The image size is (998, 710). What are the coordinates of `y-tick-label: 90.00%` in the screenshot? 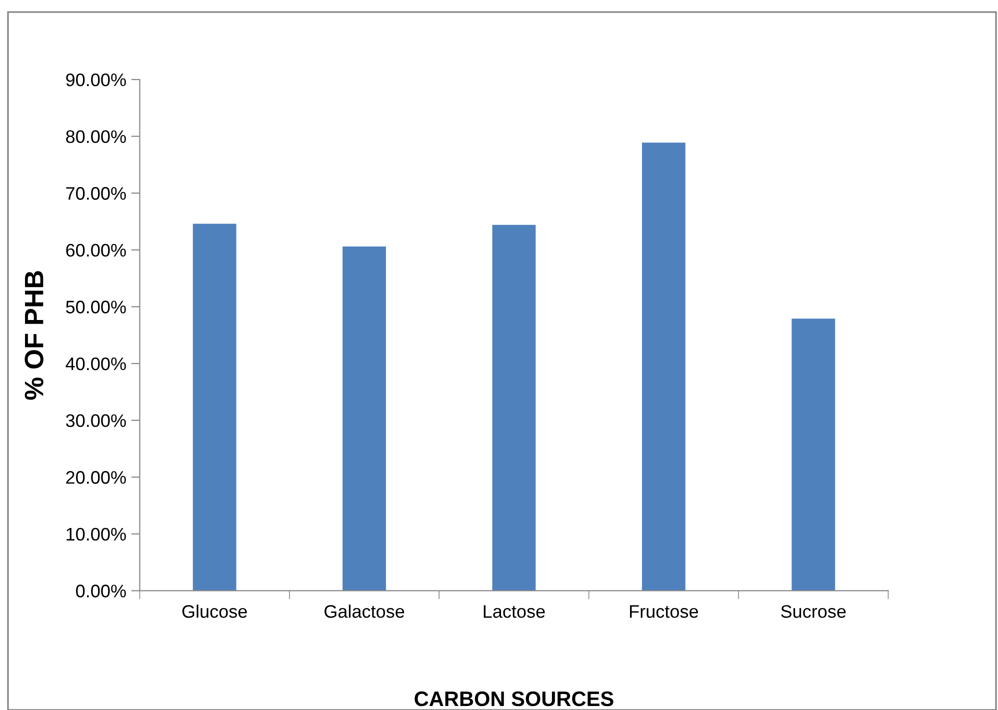 It's located at (96, 79).